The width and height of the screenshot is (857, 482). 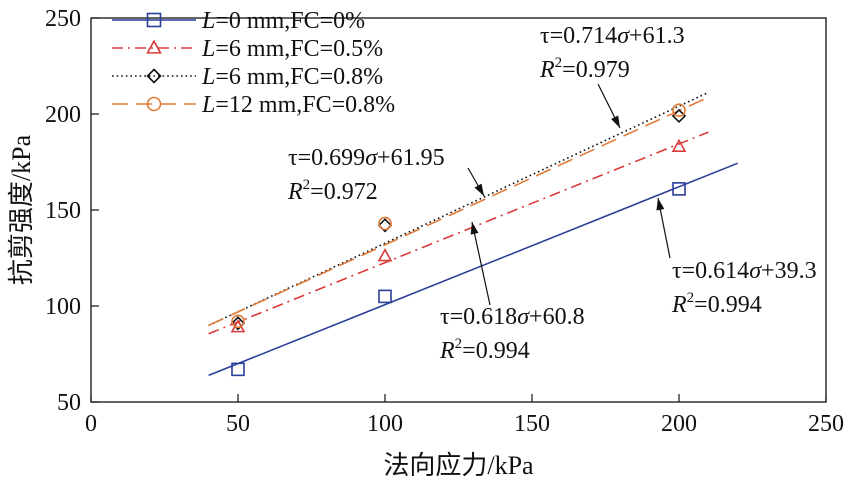 I want to click on x-tick-label: 150, so click(x=532, y=424).